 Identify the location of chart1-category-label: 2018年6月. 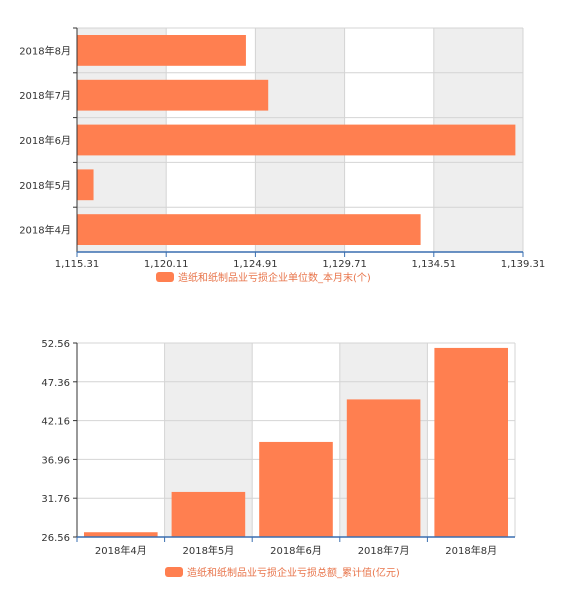
(45, 140).